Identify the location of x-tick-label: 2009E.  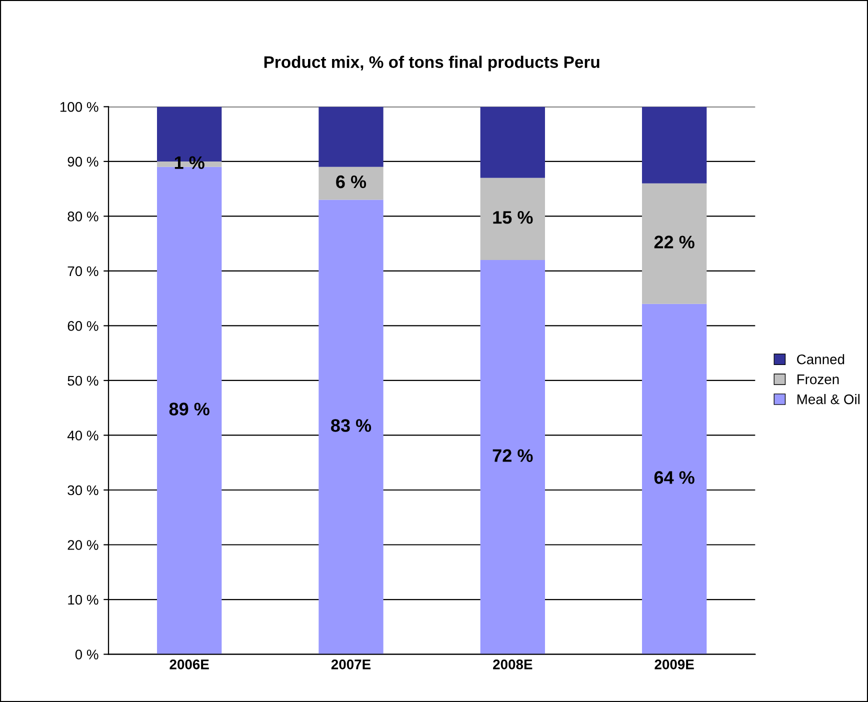
(674, 664).